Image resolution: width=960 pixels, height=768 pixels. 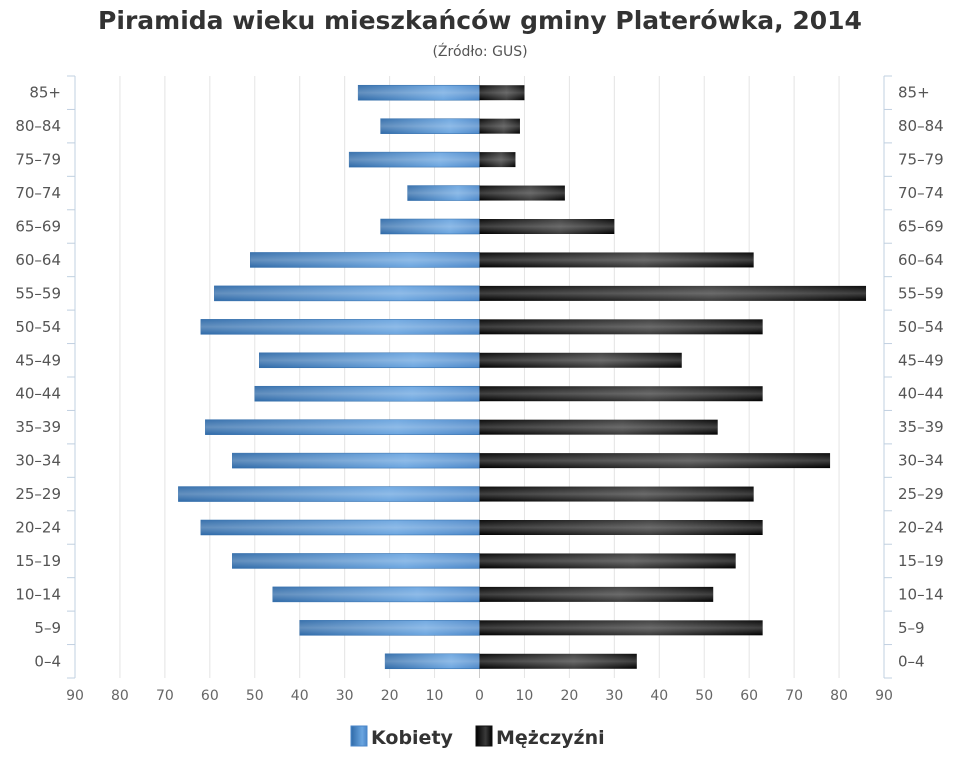 I want to click on category-label-left: 30–34, so click(x=38, y=461).